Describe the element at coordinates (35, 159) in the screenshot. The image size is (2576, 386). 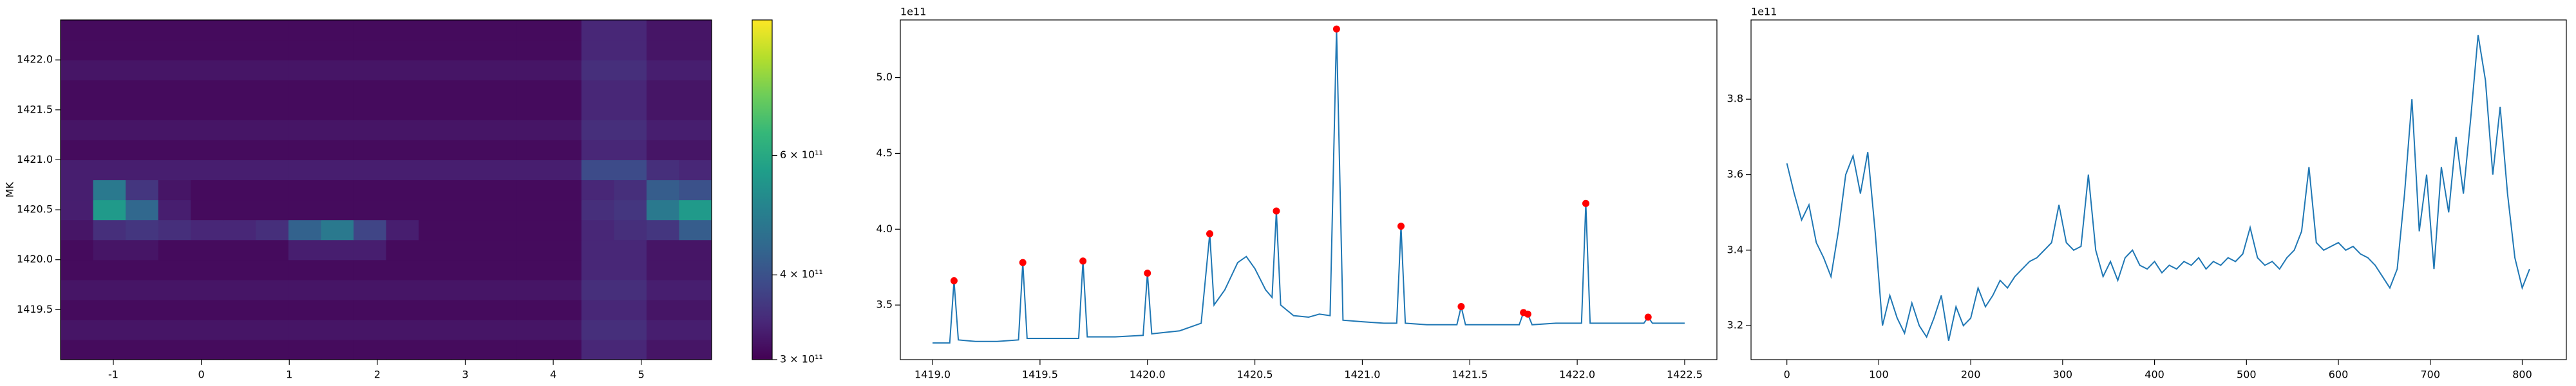
I see `y-tick-label: 1421.0` at that location.